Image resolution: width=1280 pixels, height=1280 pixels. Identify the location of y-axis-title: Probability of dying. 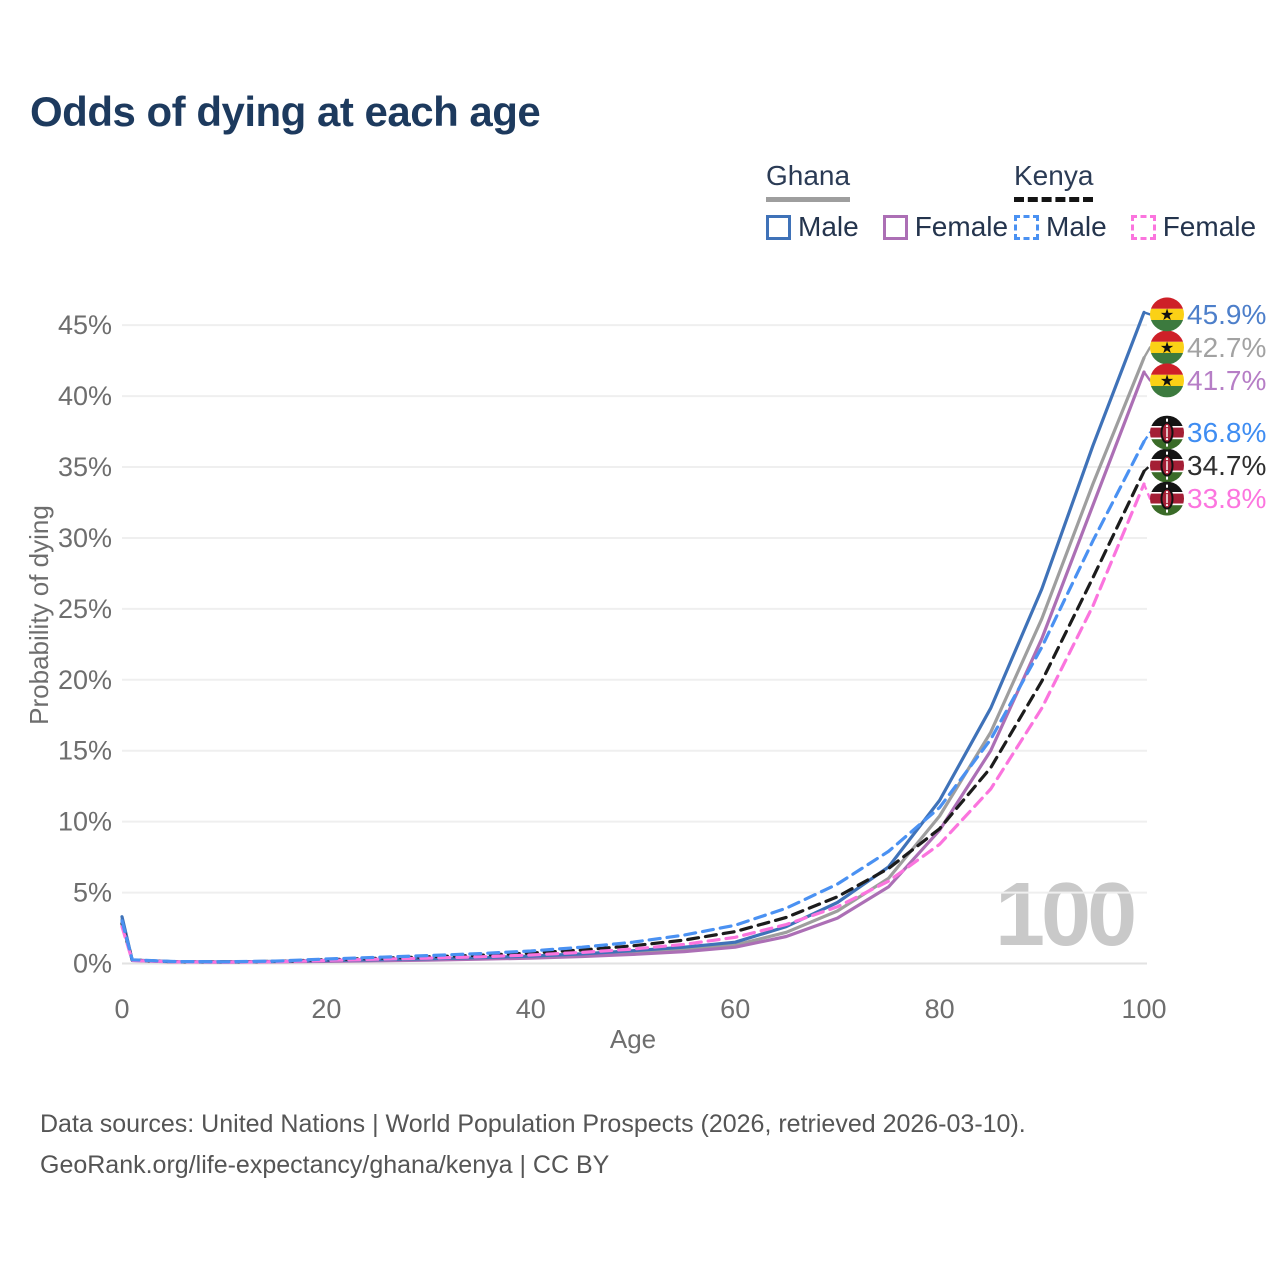
(39, 615).